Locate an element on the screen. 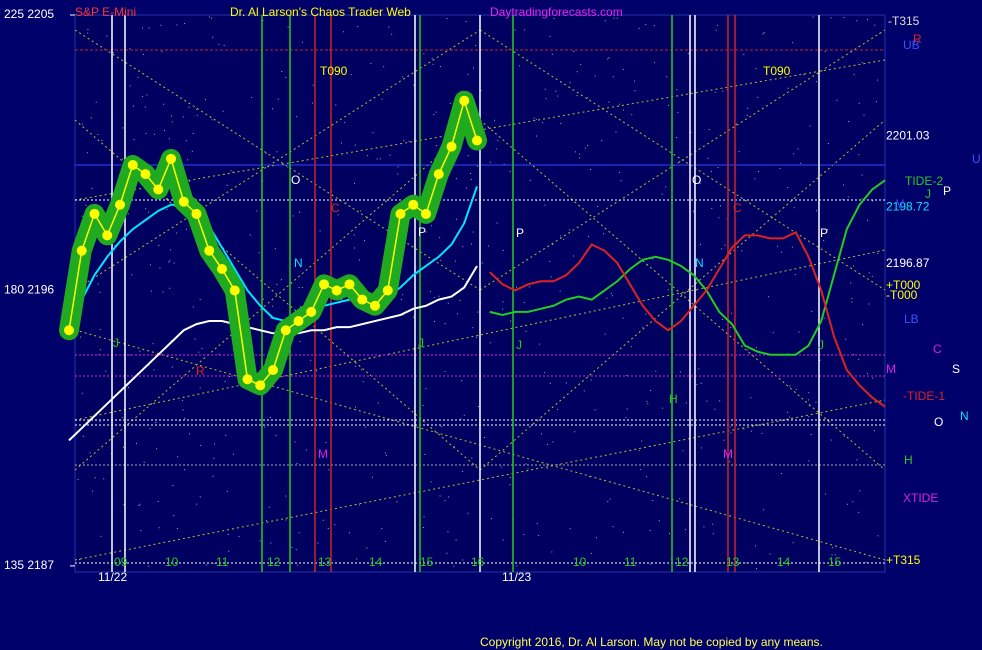 This screenshot has height=650, width=982. site: Daytradingforecasts.com is located at coordinates (556, 12).